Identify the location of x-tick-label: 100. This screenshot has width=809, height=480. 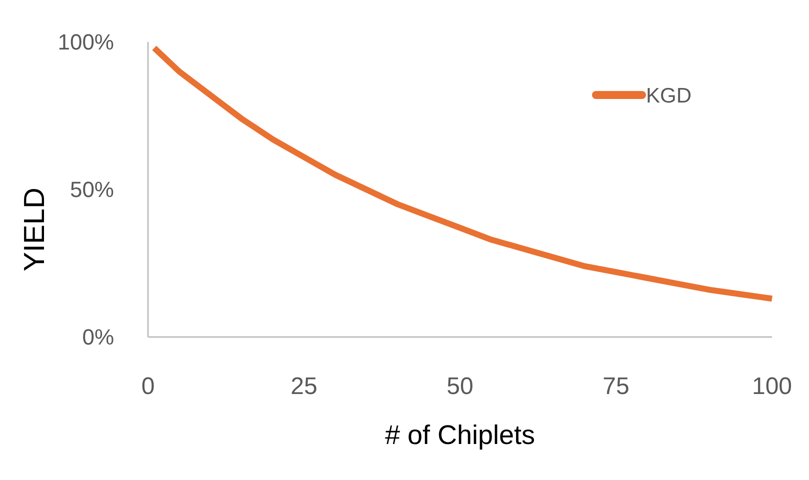
(772, 386).